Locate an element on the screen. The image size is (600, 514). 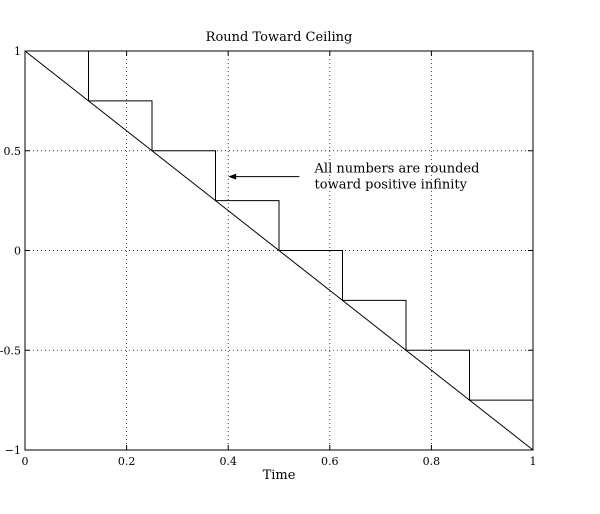
x-tick-label: 0 is located at coordinates (25, 461).